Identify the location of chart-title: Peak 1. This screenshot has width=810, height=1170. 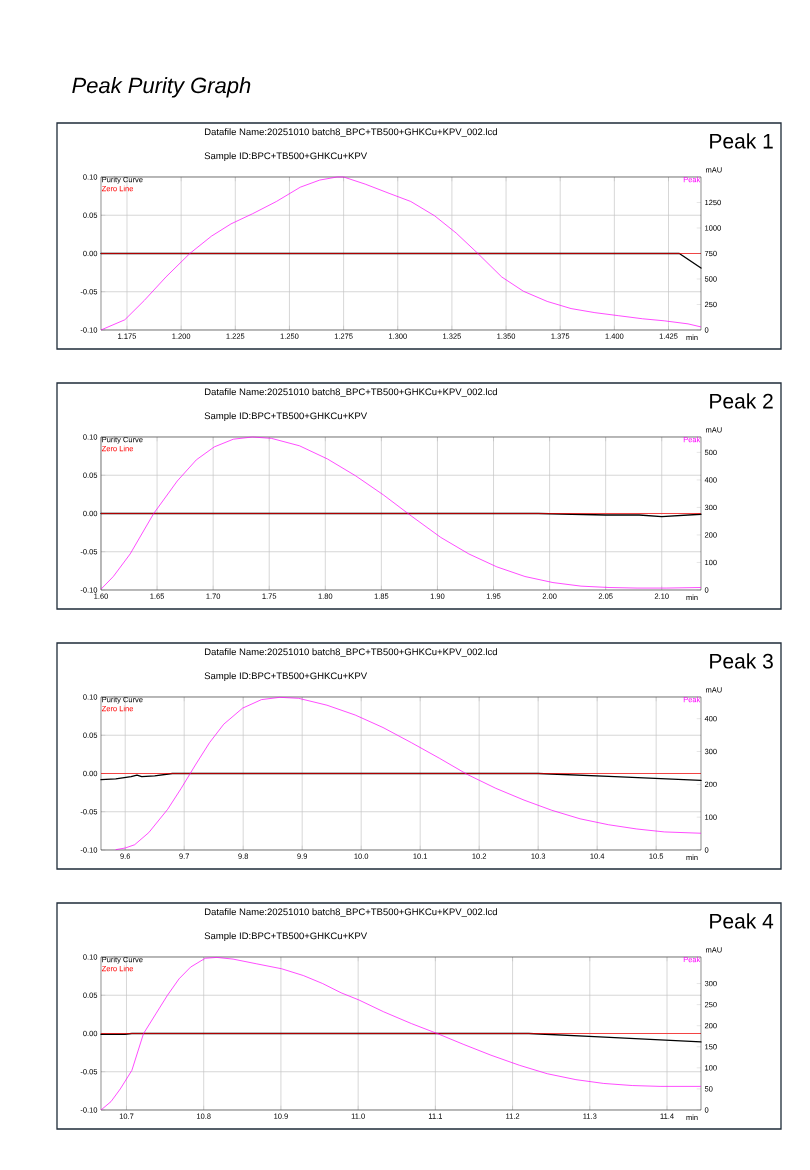
(741, 141).